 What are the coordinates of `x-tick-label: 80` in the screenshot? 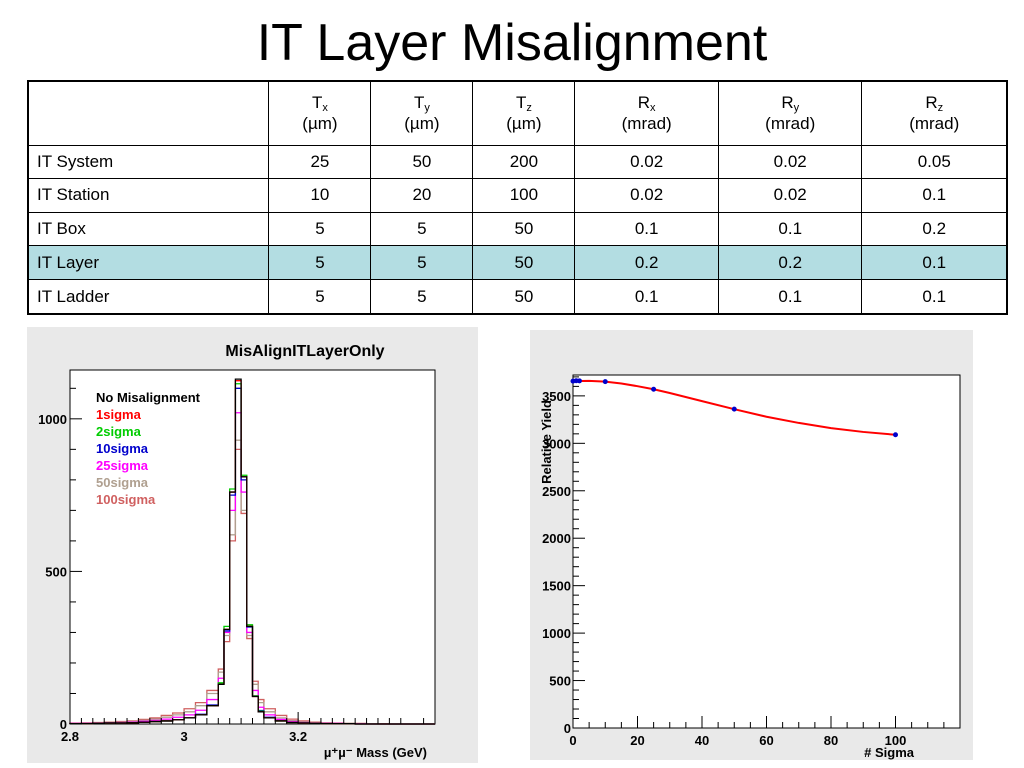 It's located at (831, 740).